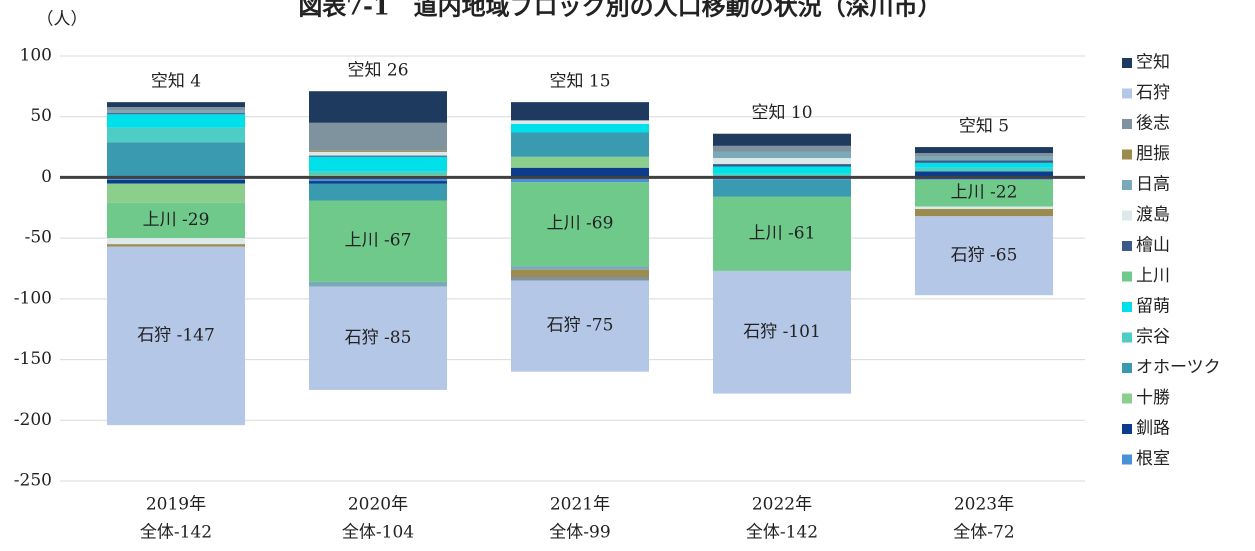 This screenshot has width=1255, height=551. I want to click on legend-label: 石狩, so click(1153, 93).